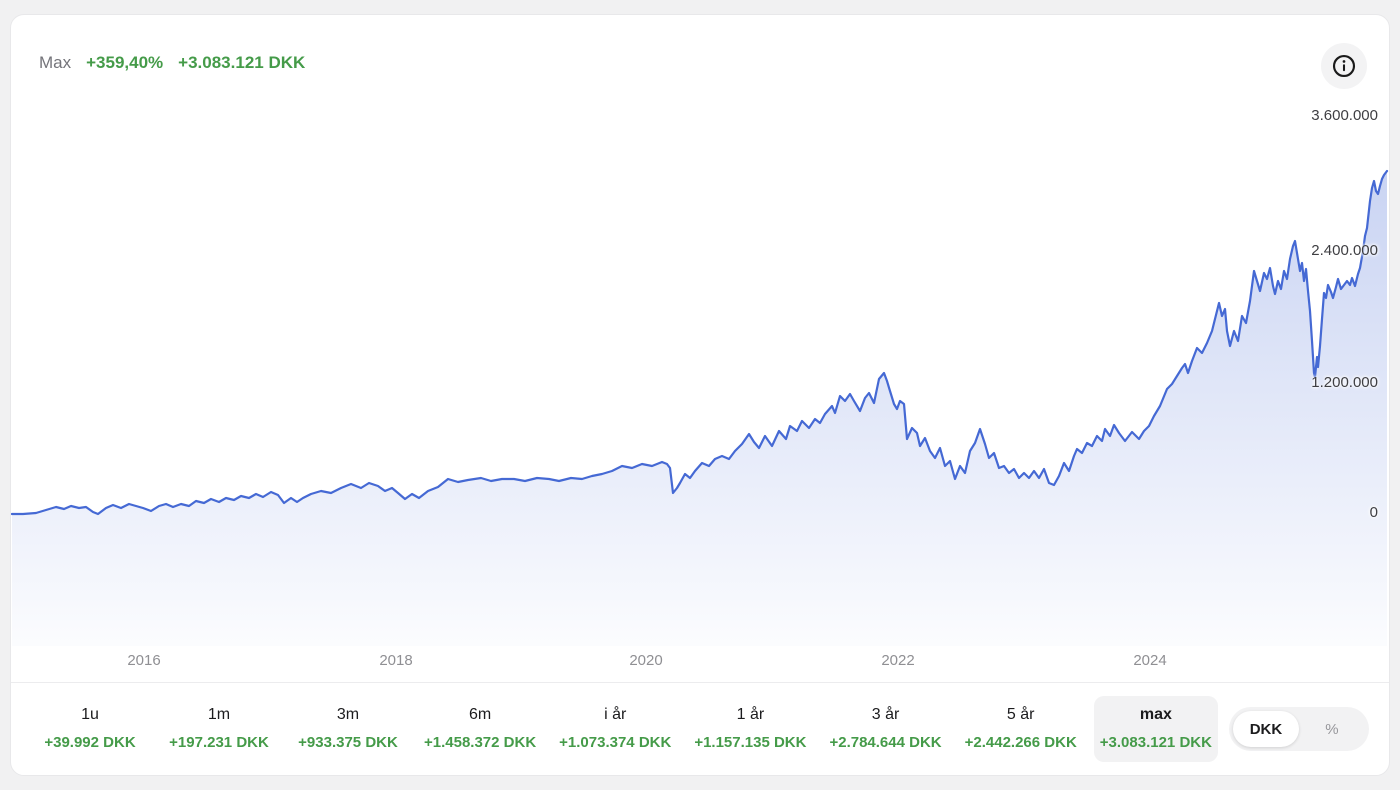  What do you see at coordinates (242, 62) in the screenshot?
I see `return-amount: +3.083.121 DKK` at bounding box center [242, 62].